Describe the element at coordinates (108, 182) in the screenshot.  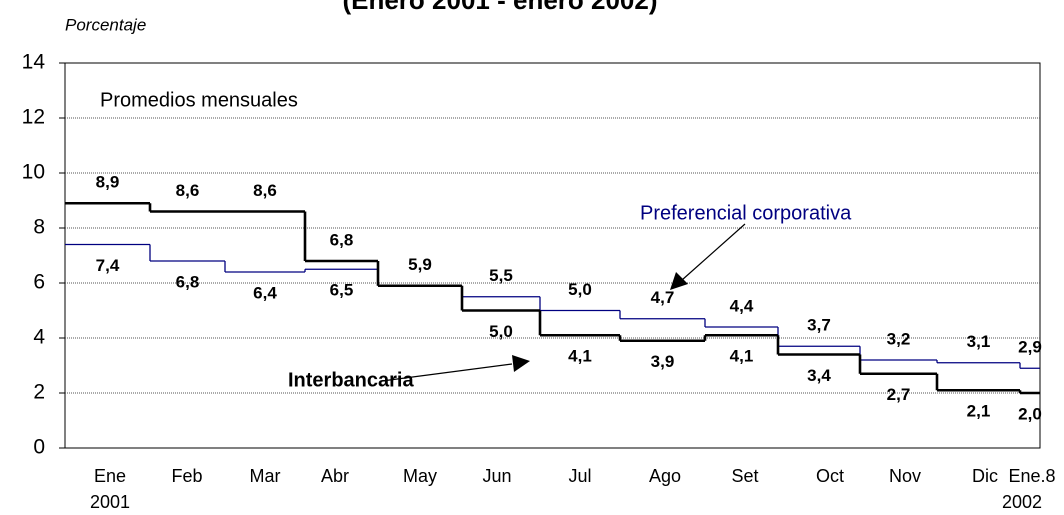
I see `data-label: 8,9` at that location.